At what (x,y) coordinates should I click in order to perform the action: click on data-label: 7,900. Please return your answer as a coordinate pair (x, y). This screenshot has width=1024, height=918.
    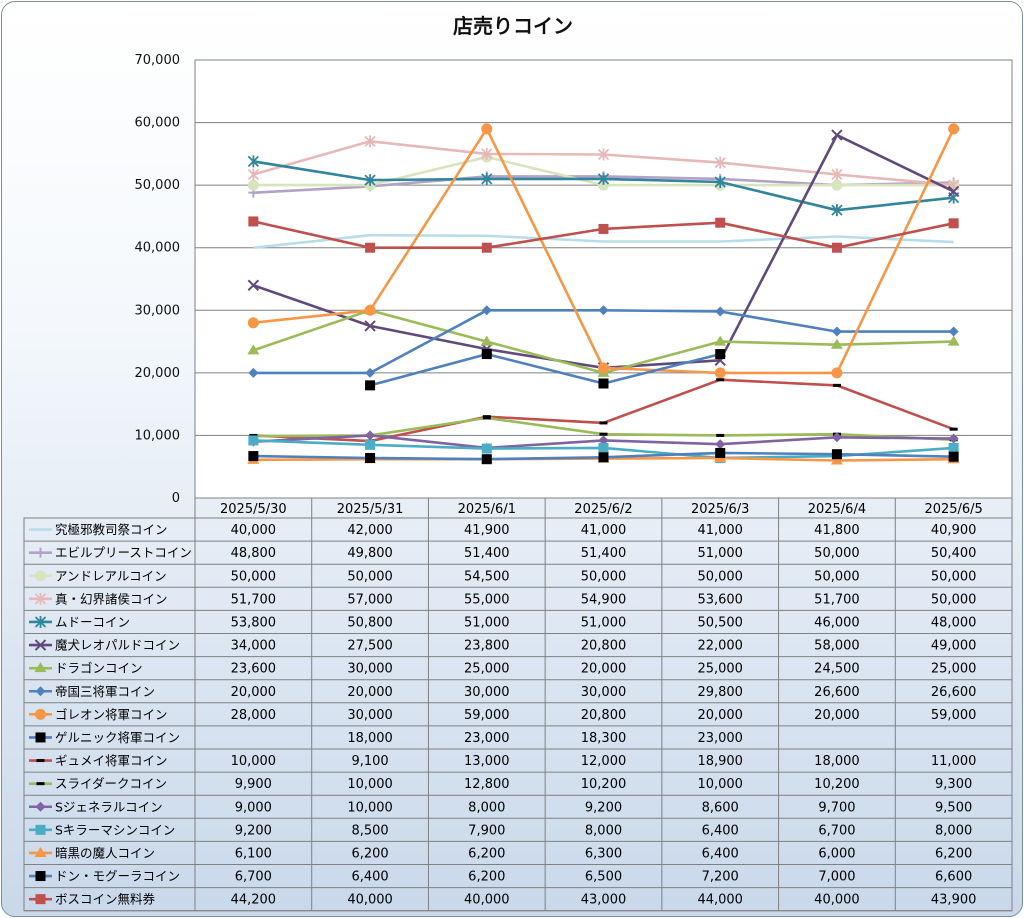
    Looking at the image, I should click on (486, 830).